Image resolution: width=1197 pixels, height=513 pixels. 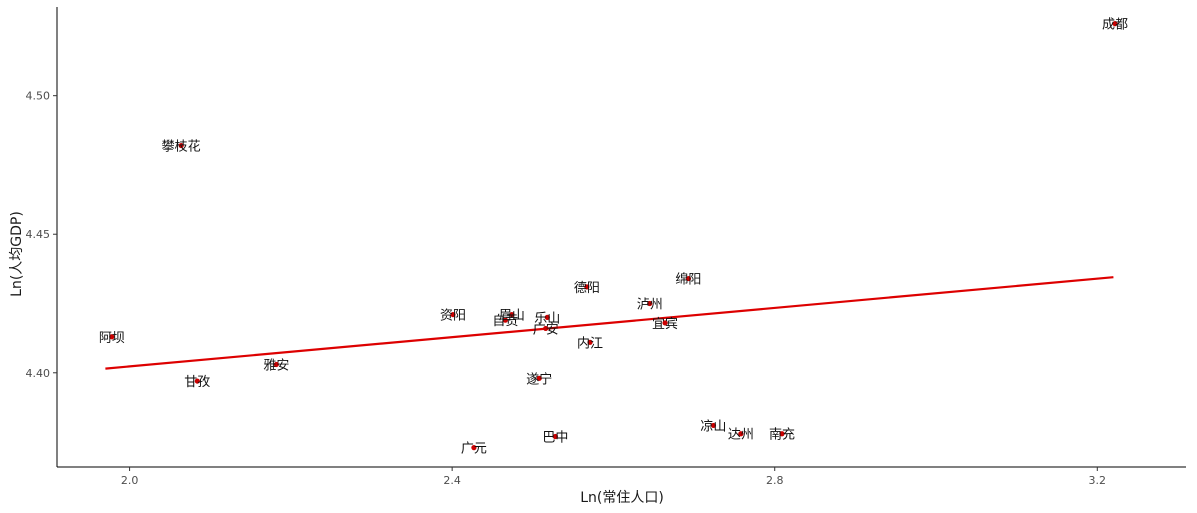 I want to click on point-label: 南充, so click(x=782, y=435).